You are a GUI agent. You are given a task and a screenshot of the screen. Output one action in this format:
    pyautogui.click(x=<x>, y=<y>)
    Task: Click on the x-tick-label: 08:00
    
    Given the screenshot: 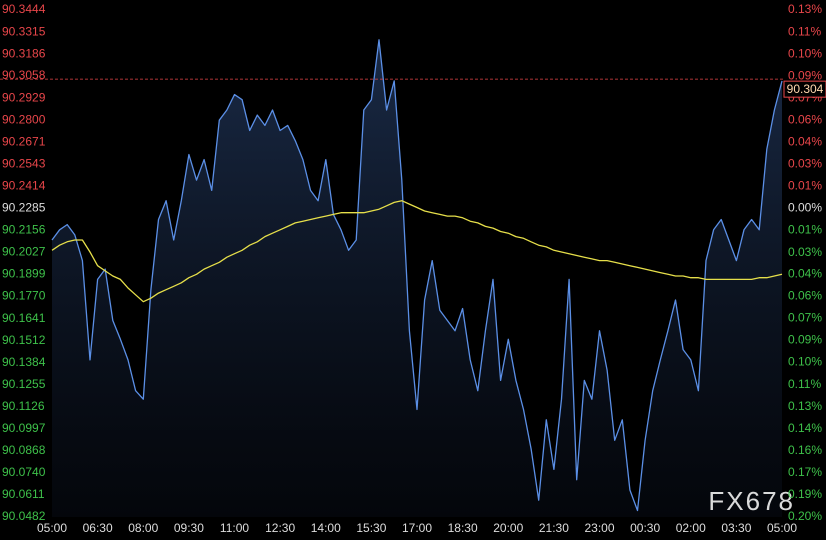 What is the action you would take?
    pyautogui.click(x=143, y=528)
    